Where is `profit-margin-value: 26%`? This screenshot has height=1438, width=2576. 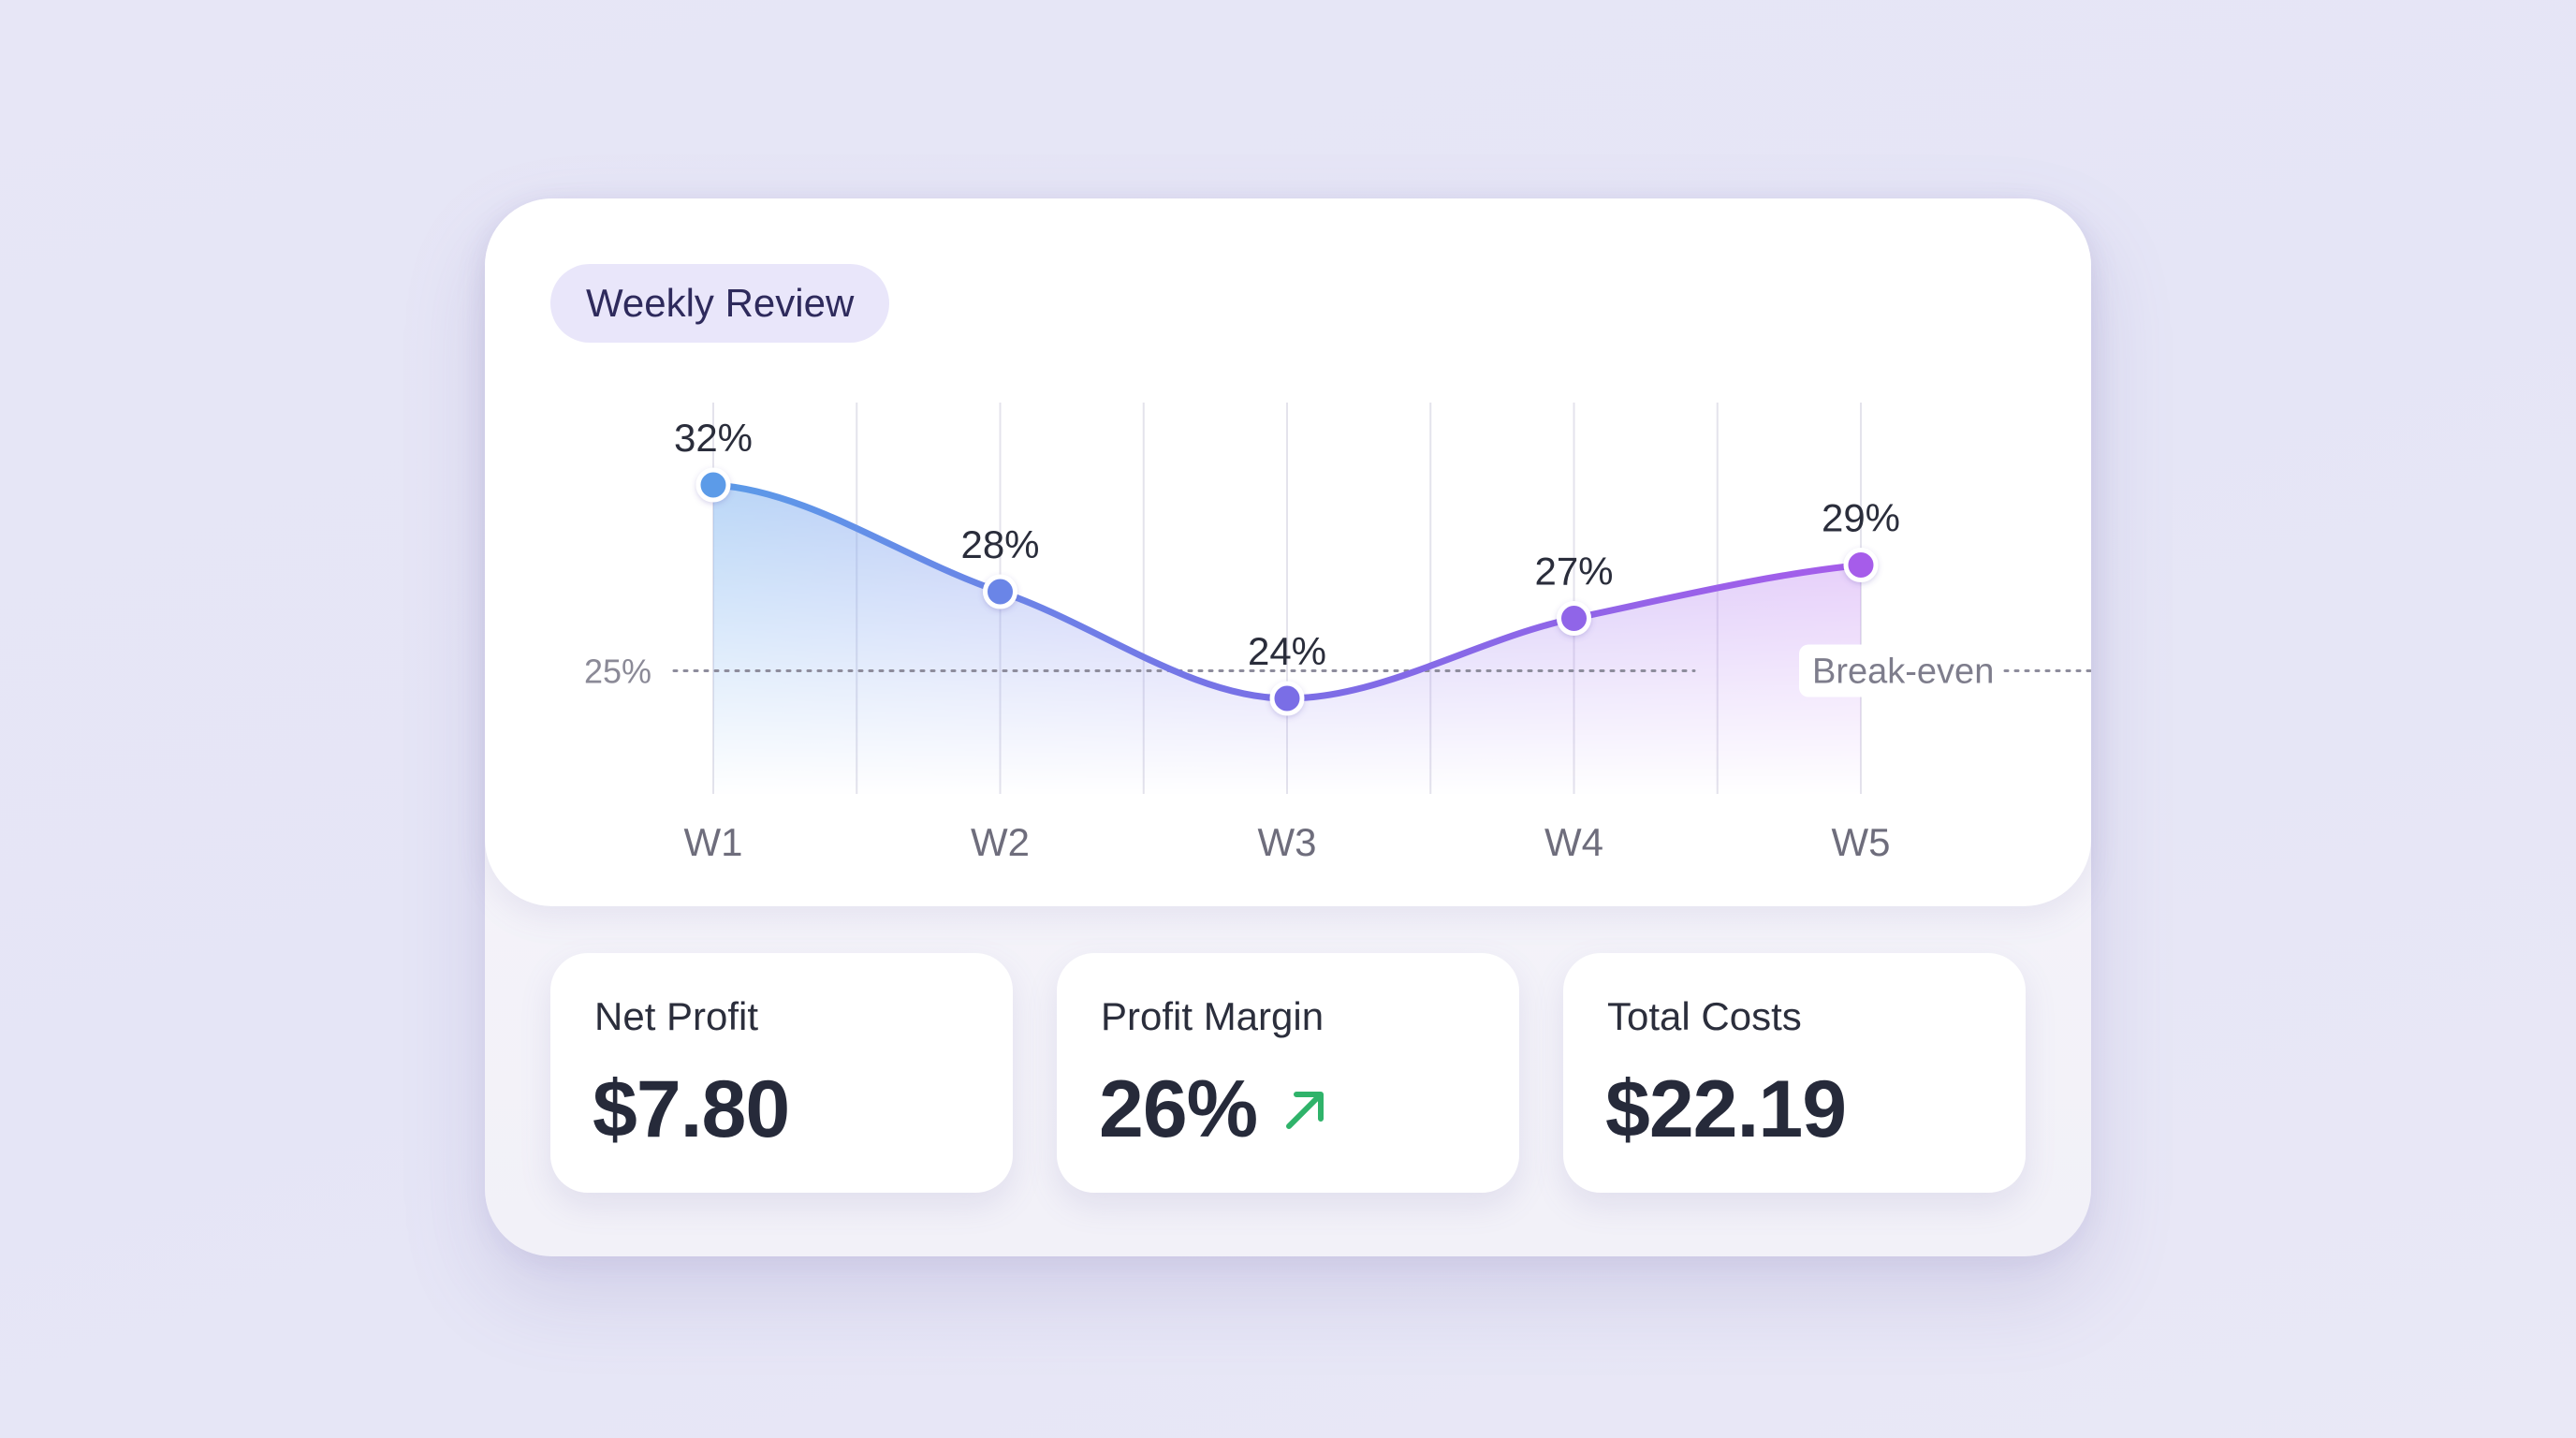 profit-margin-value: 26% is located at coordinates (1178, 1109).